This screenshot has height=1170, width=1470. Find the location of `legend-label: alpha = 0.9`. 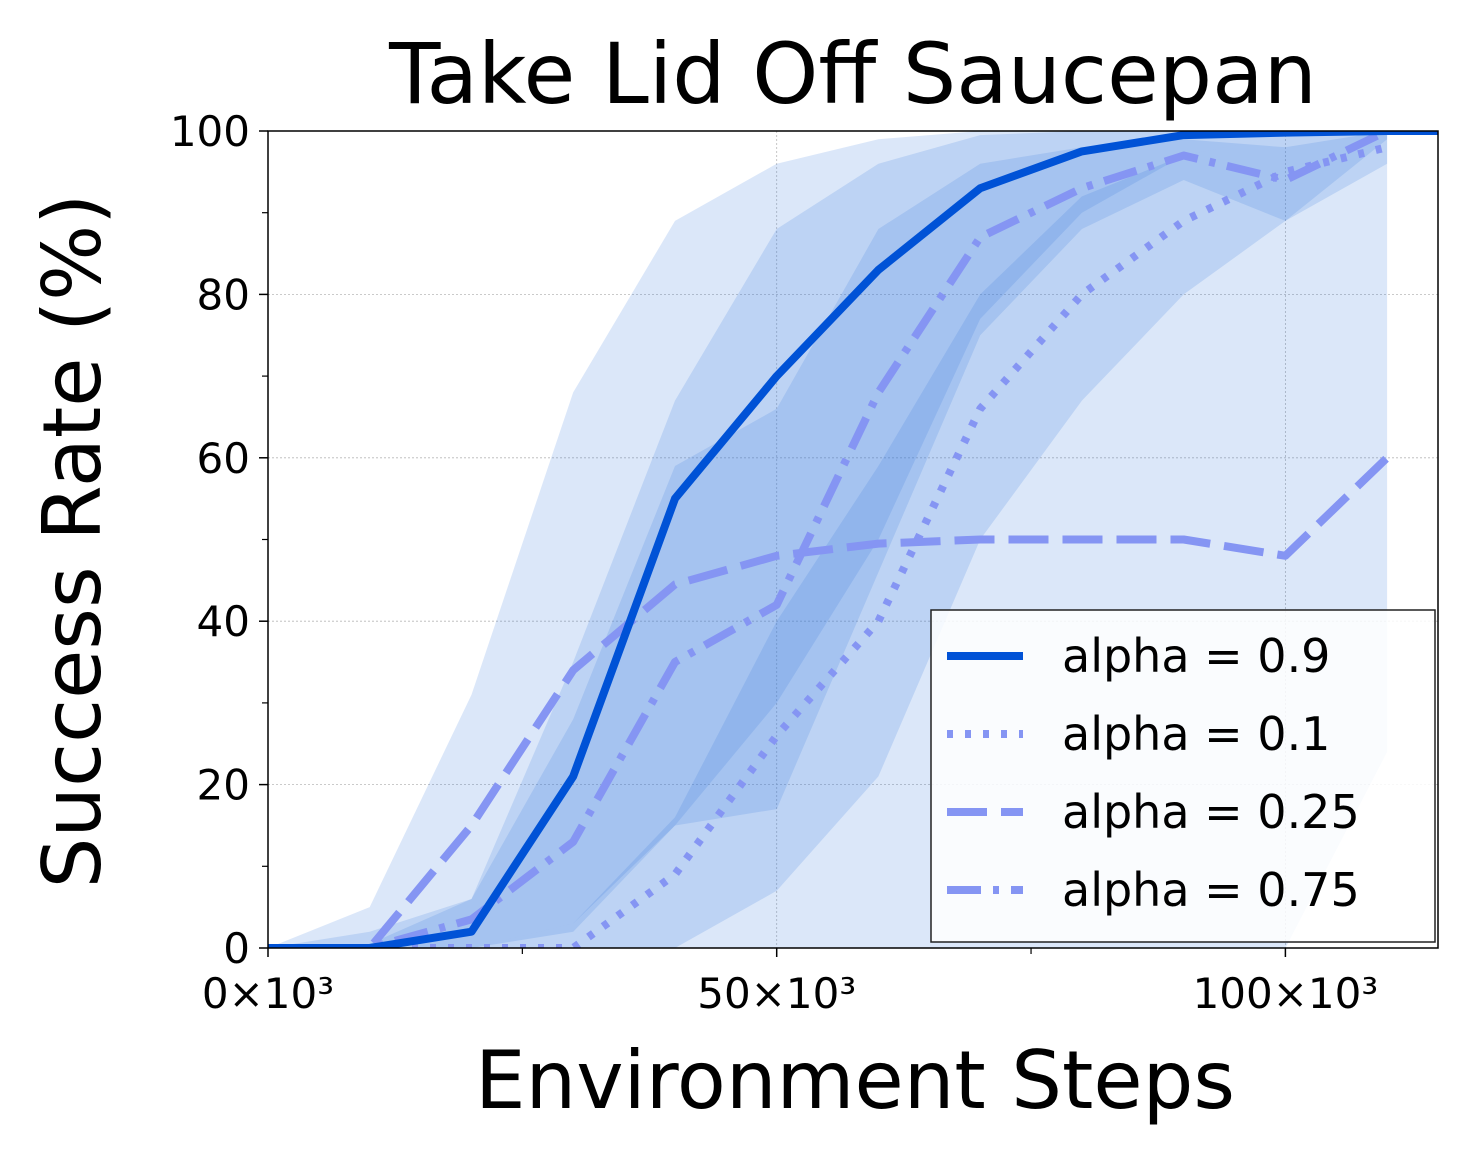

legend-label: alpha = 0.9 is located at coordinates (1196, 656).